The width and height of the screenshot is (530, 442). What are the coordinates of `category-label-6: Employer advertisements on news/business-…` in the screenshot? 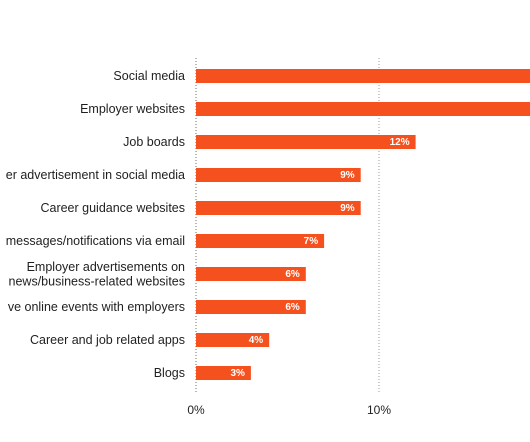 It's located at (97, 274).